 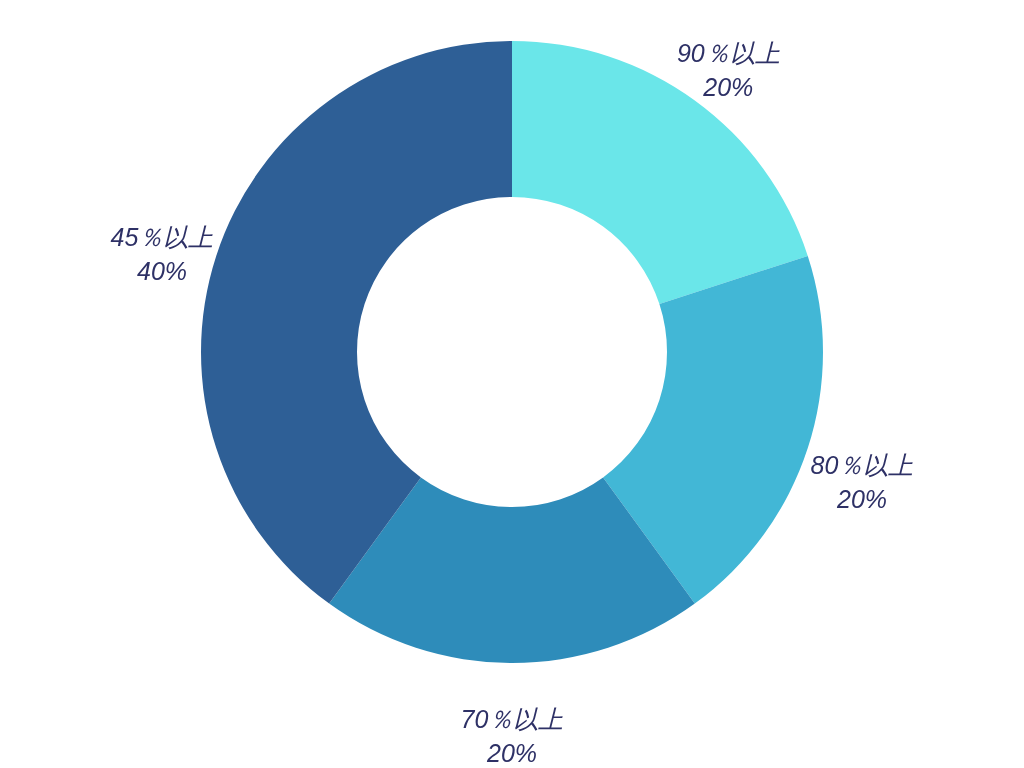 I want to click on slice-label: 90％以上, so click(x=728, y=53).